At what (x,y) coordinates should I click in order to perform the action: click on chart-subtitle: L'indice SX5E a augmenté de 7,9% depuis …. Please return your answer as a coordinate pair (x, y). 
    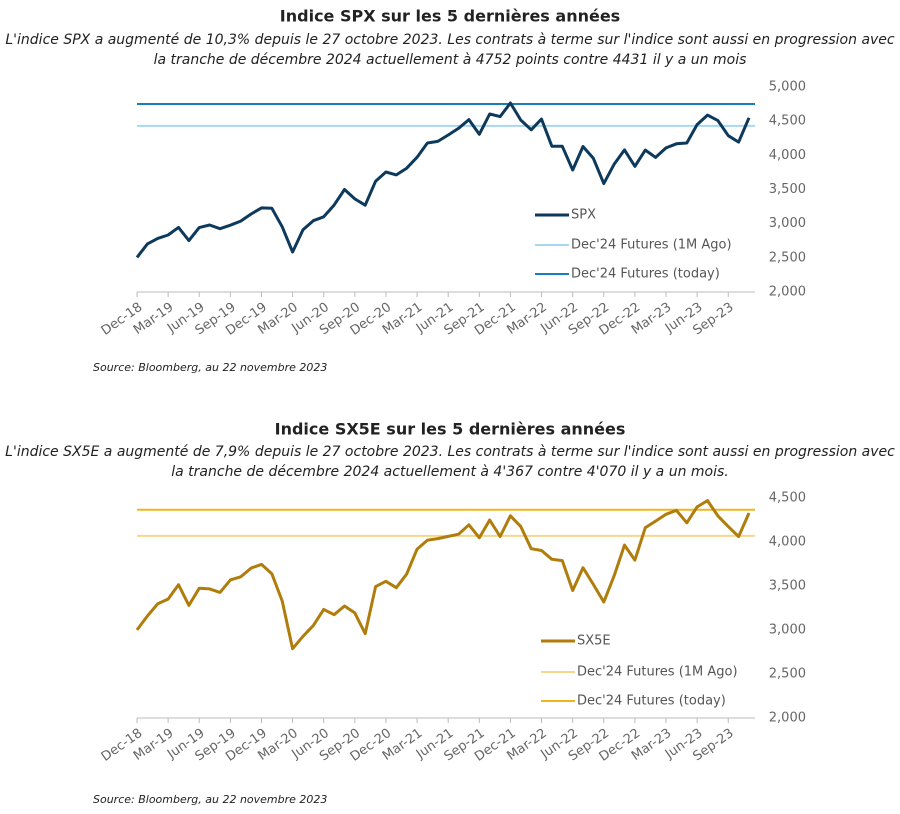
    Looking at the image, I should click on (450, 452).